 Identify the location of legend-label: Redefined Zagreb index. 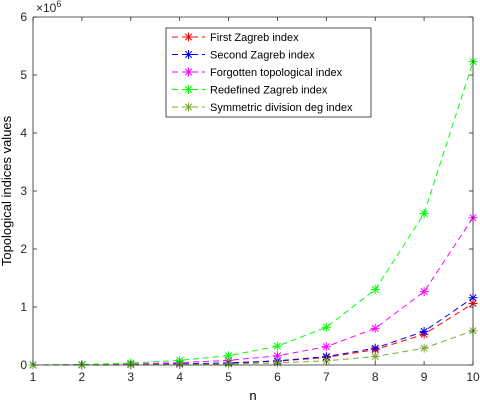
(269, 91).